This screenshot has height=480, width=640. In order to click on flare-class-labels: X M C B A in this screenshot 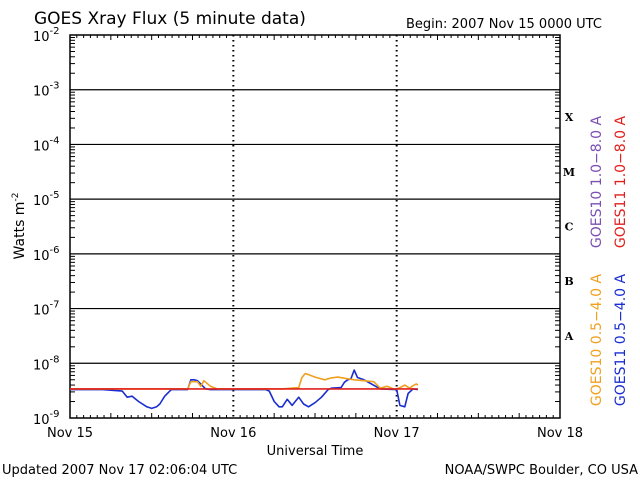, I will do `click(569, 227)`.